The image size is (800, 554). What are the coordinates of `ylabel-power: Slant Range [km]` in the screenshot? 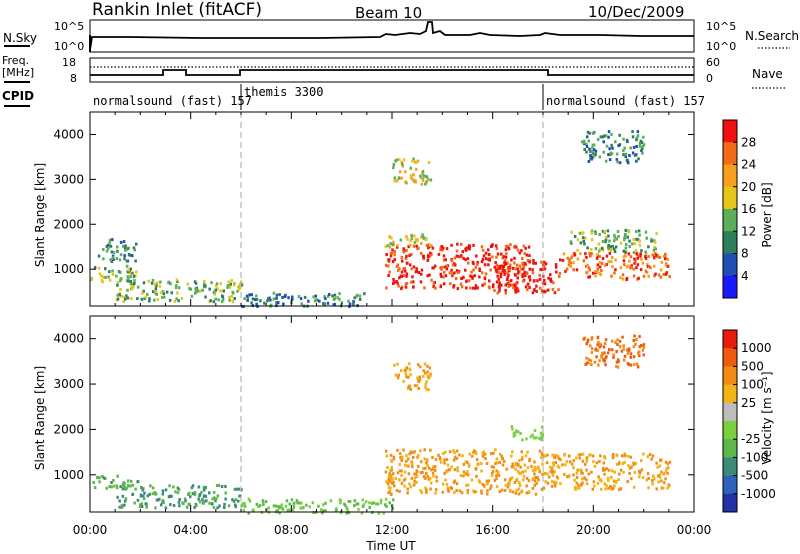 It's located at (40, 215).